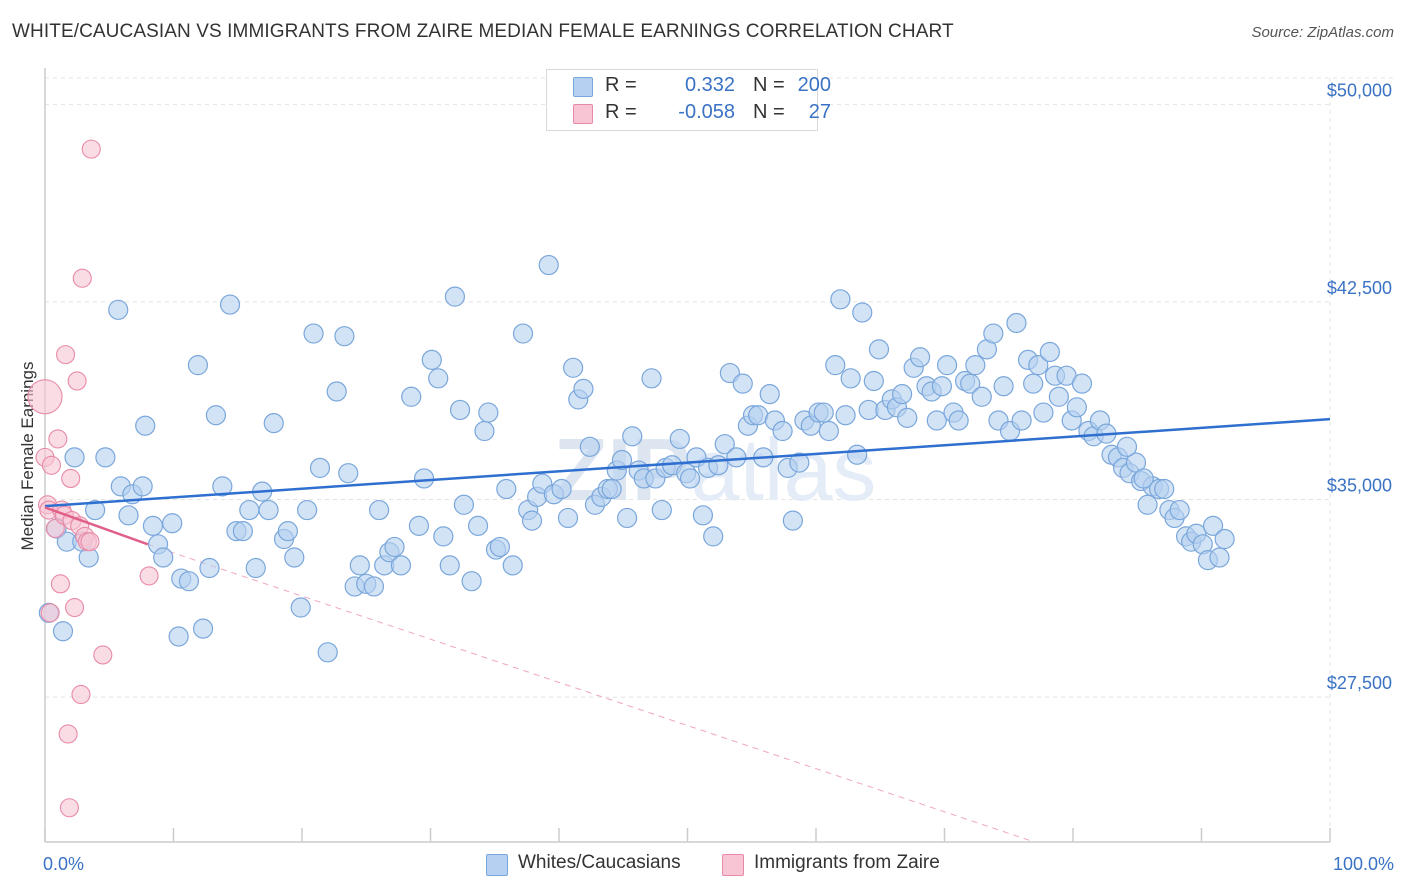  Describe the element at coordinates (847, 862) in the screenshot. I see `bottom-legend-label-pink: Immigrants from Zaire` at that location.